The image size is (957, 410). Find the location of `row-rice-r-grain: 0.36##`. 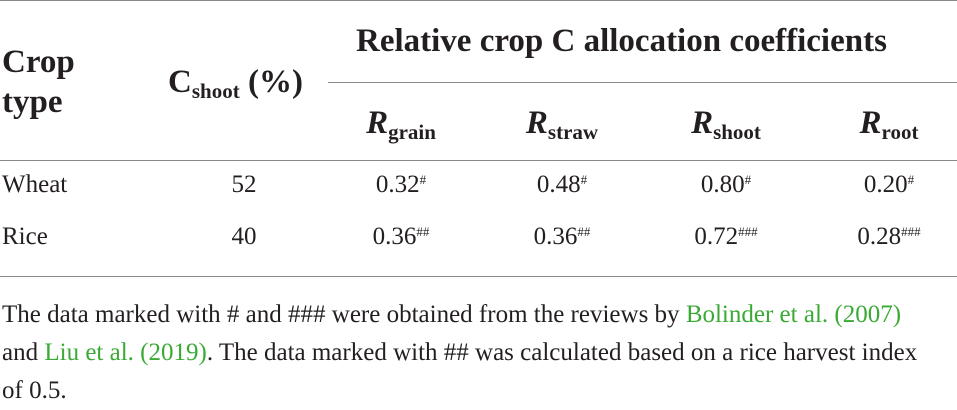

row-rice-r-grain: 0.36## is located at coordinates (401, 237).